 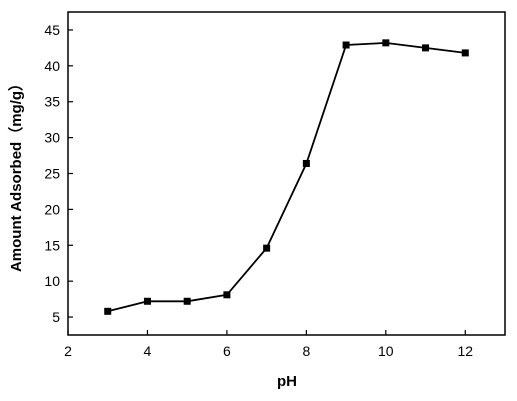 I want to click on y-tick-label: 40, so click(x=52, y=66).